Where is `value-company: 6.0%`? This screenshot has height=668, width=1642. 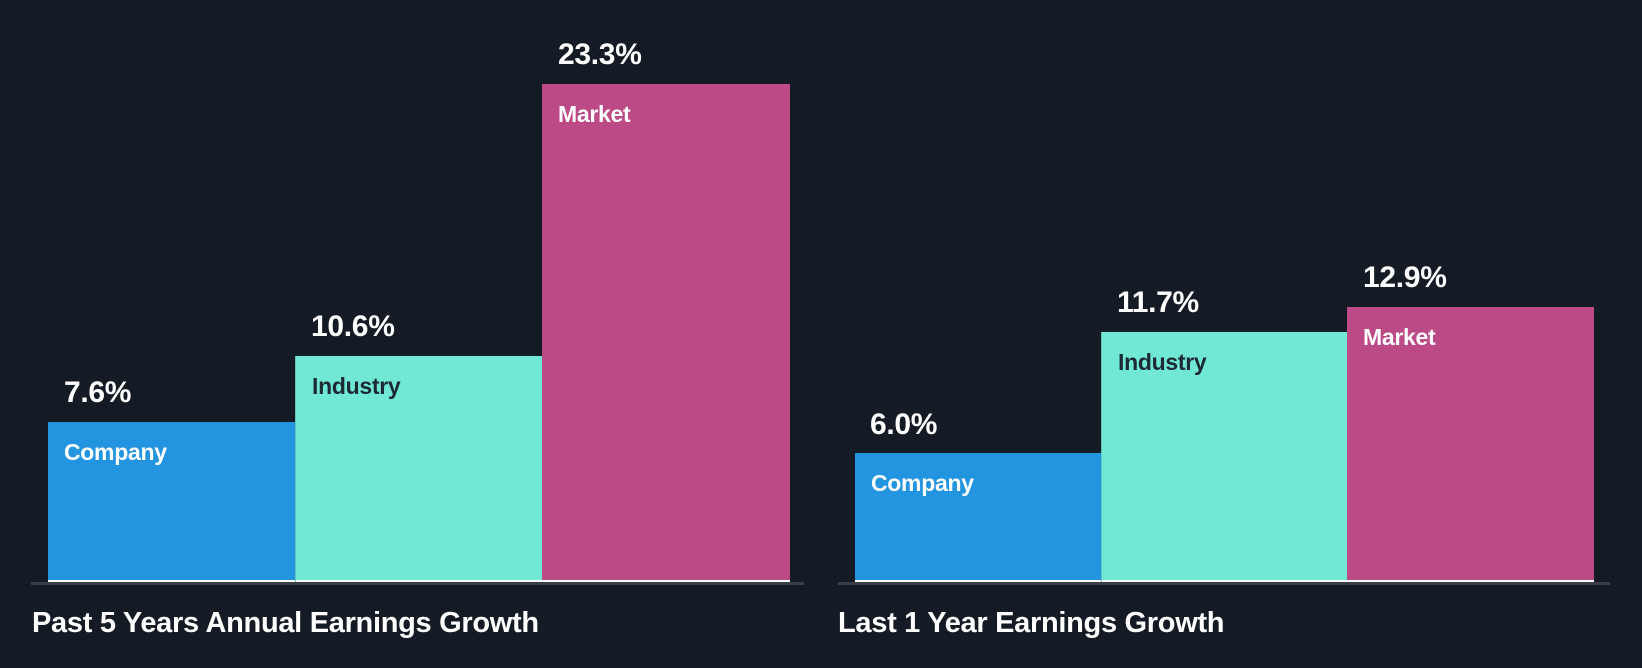
value-company: 6.0% is located at coordinates (904, 424).